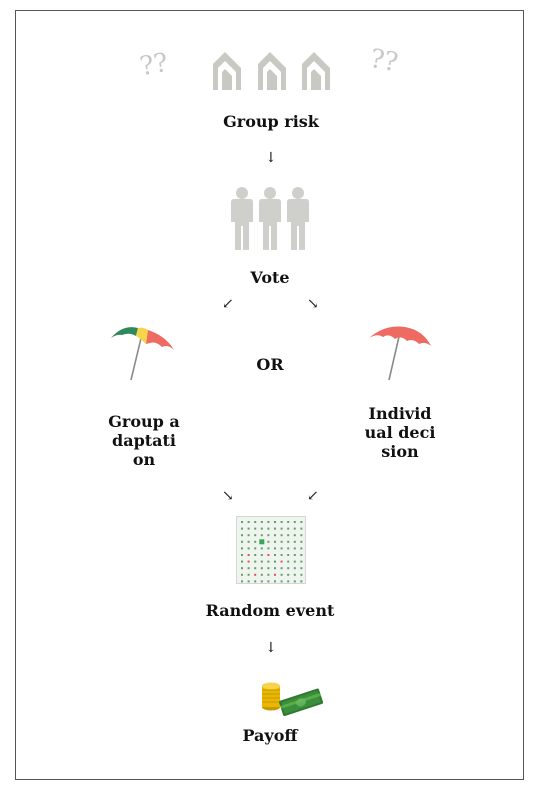 This screenshot has width=535, height=789. I want to click on arrow-down-right-1: ↘, so click(313, 304).